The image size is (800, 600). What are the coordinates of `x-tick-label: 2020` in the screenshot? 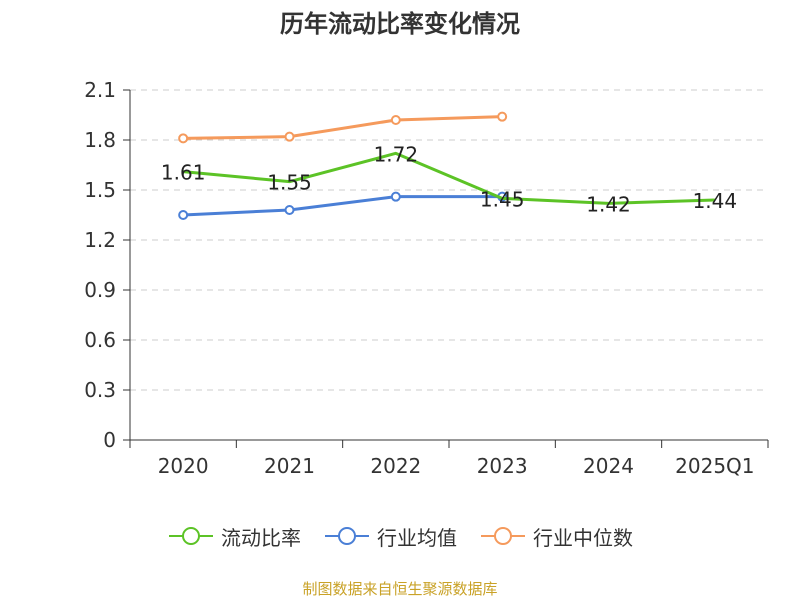 It's located at (183, 466).